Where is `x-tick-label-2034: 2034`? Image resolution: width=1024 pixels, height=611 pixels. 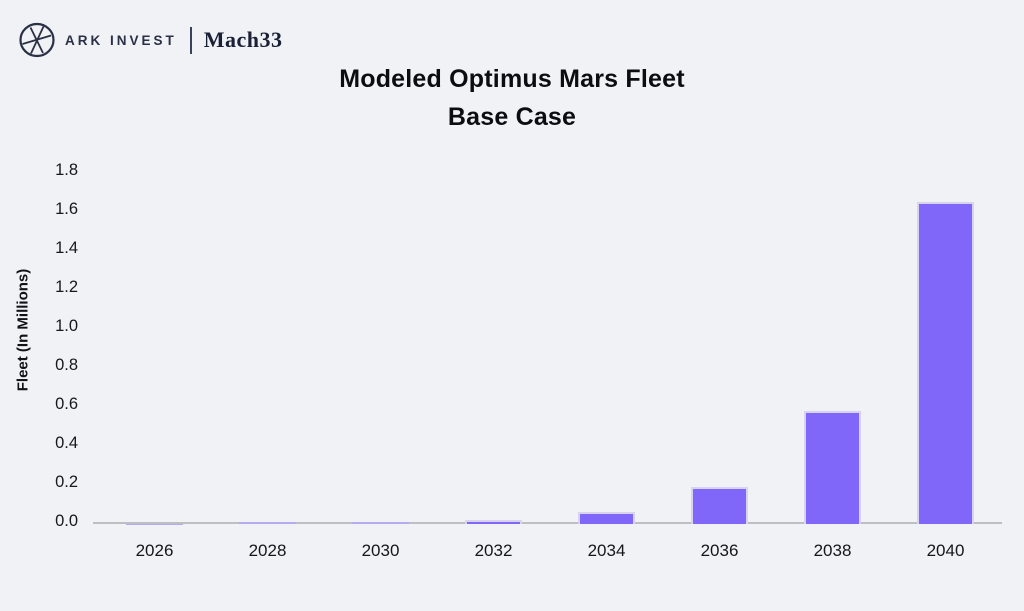
x-tick-label-2034: 2034 is located at coordinates (606, 550).